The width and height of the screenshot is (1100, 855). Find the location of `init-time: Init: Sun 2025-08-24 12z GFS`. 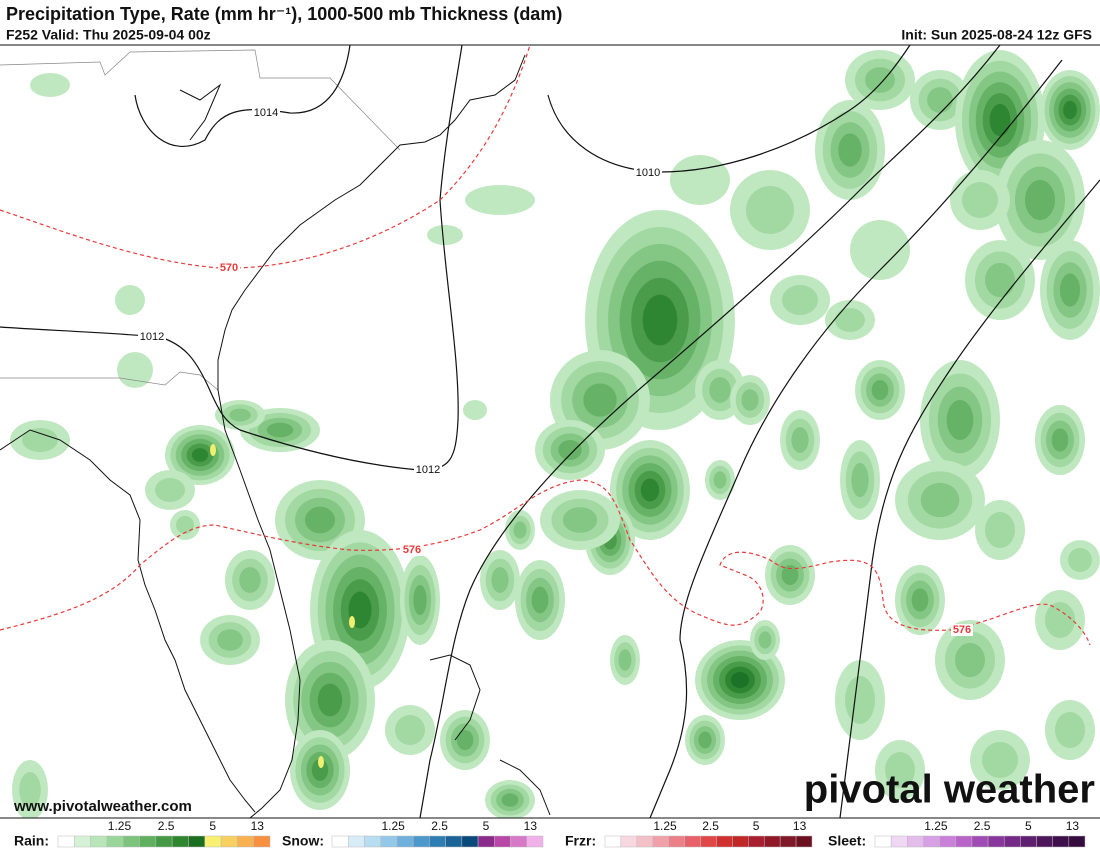

init-time: Init: Sun 2025-08-24 12z GFS is located at coordinates (996, 35).